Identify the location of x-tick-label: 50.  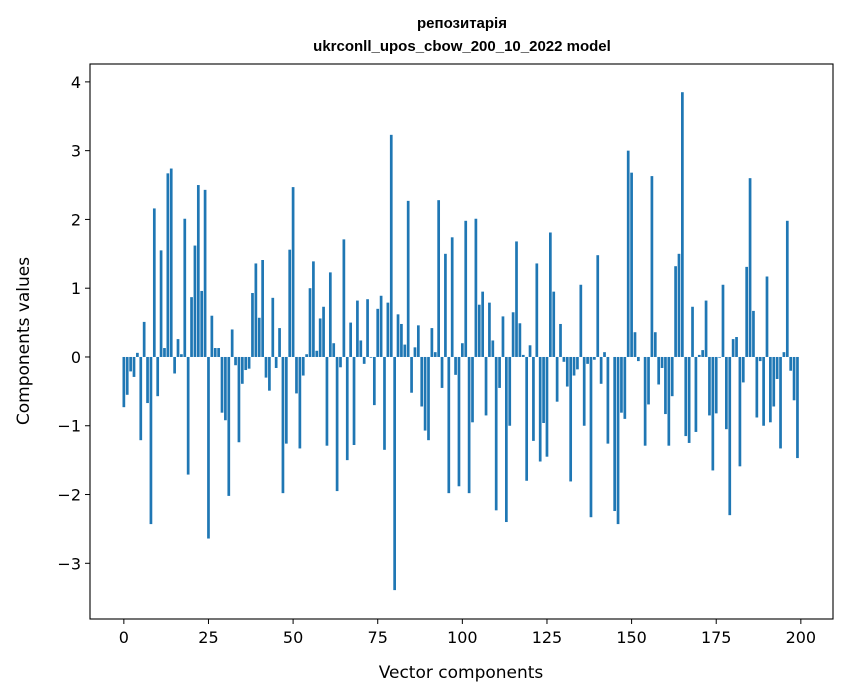
(293, 637).